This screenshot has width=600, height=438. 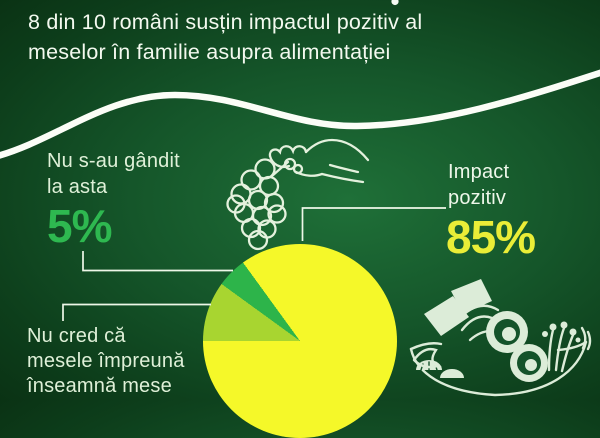 What do you see at coordinates (113, 174) in the screenshot?
I see `label-not-thought: Nu s-au gândit la asta` at bounding box center [113, 174].